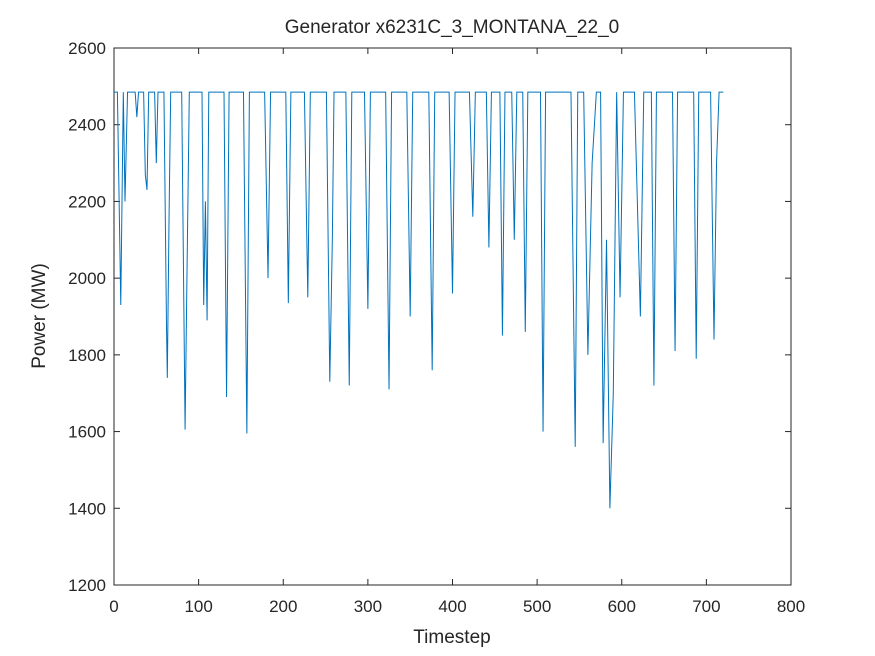  Describe the element at coordinates (452, 606) in the screenshot. I see `x-tick-label: 400` at that location.